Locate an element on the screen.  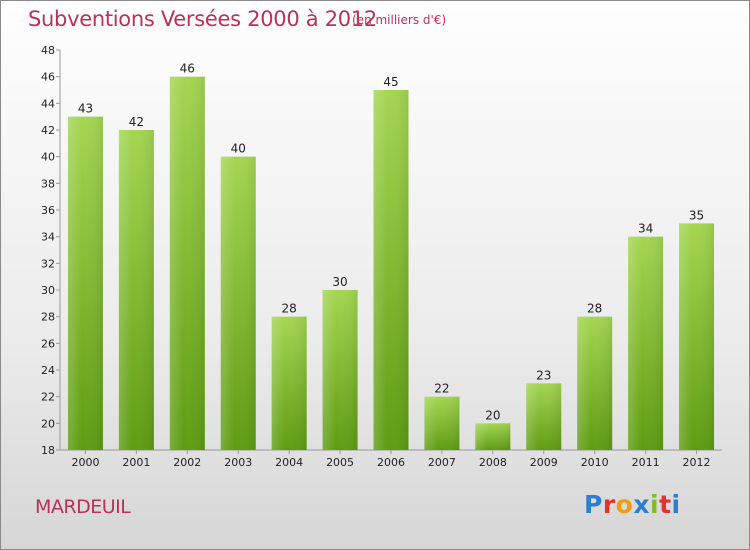
logo-letter: P is located at coordinates (593, 504).